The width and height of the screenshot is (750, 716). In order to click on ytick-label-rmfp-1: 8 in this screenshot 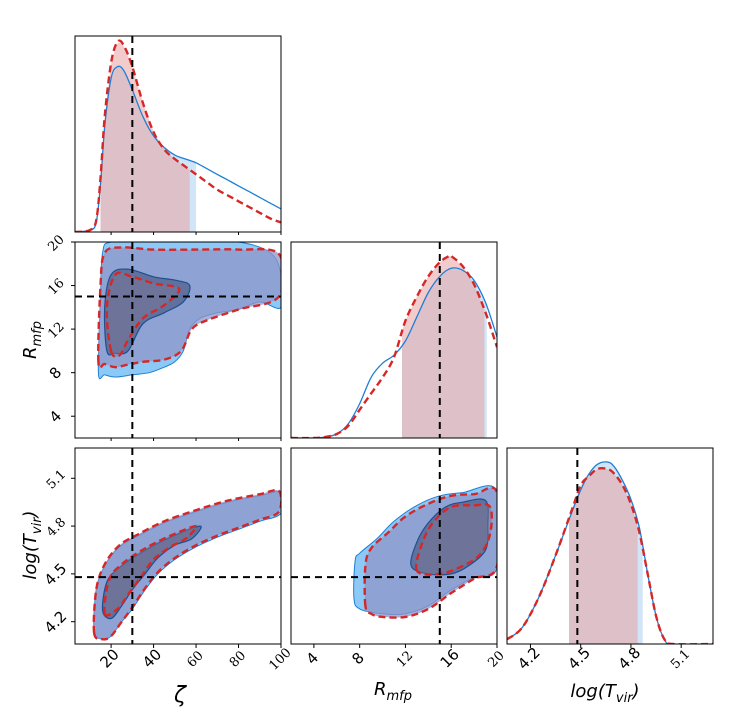, I will do `click(55, 372)`.